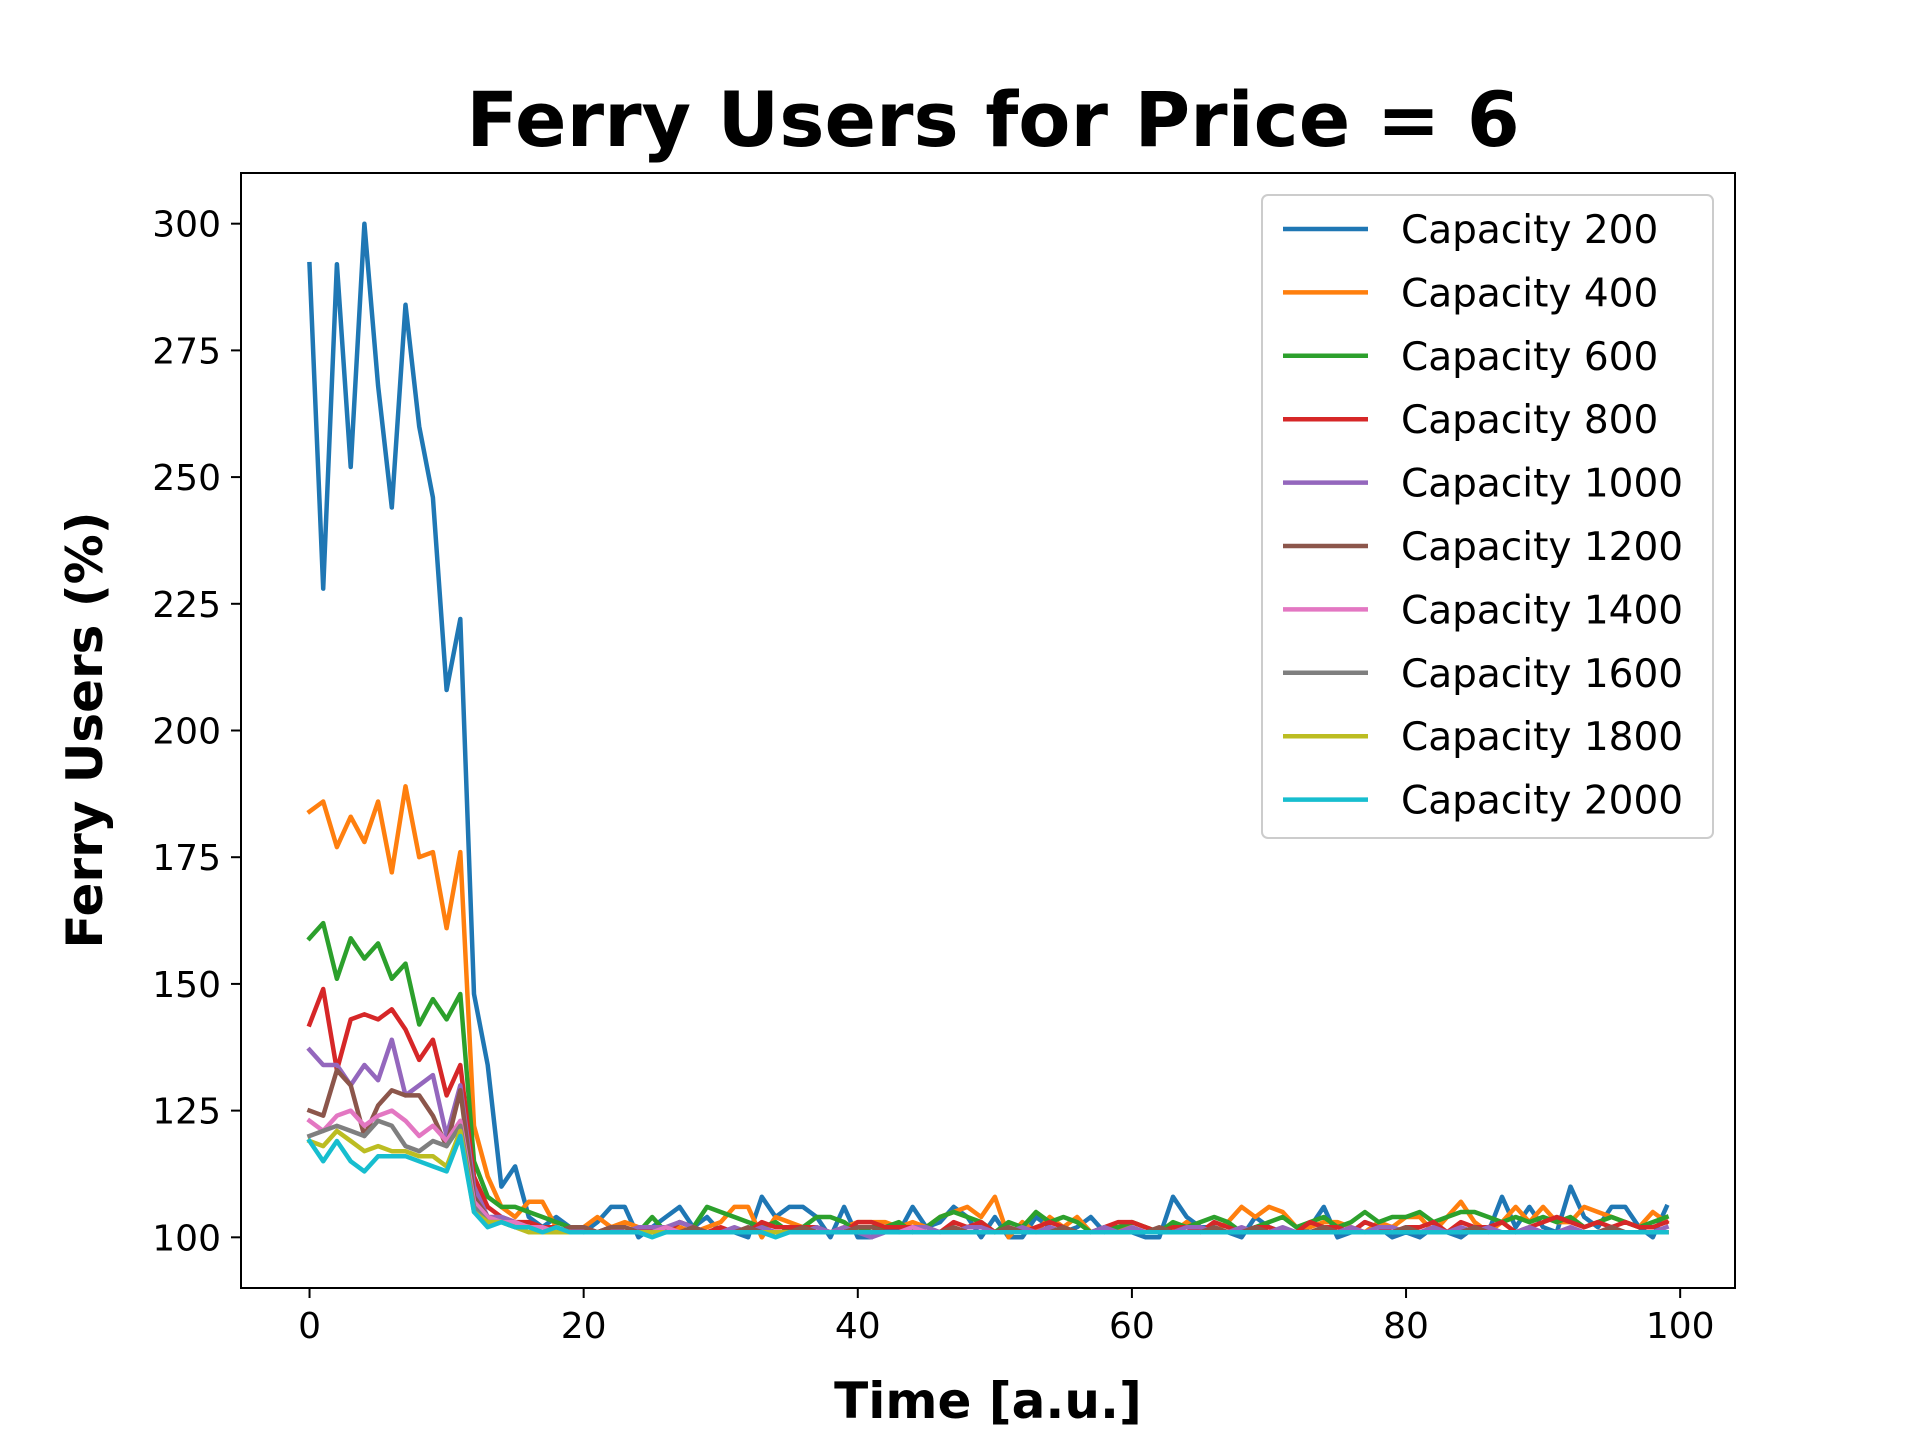 The image size is (1920, 1440). Describe the element at coordinates (1542, 674) in the screenshot. I see `legend-label-8: Capacity 1600` at that location.